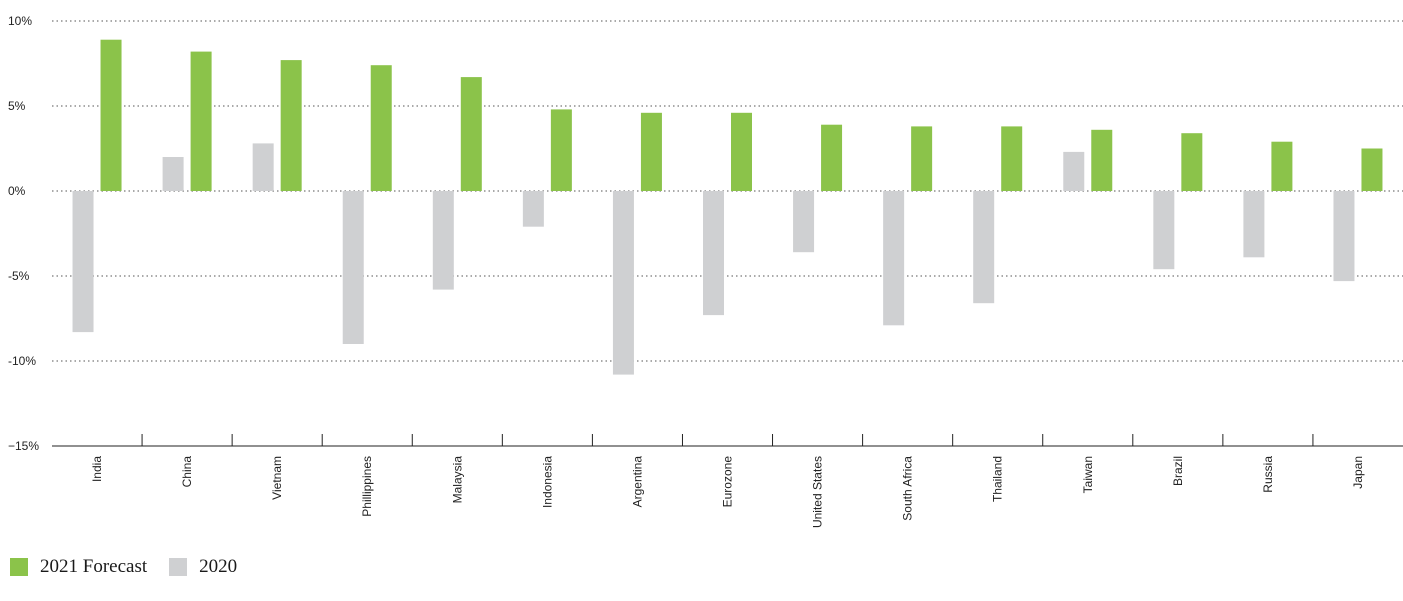  Describe the element at coordinates (291, 125) in the screenshot. I see `bar-2021-forecast-vietnam` at that location.